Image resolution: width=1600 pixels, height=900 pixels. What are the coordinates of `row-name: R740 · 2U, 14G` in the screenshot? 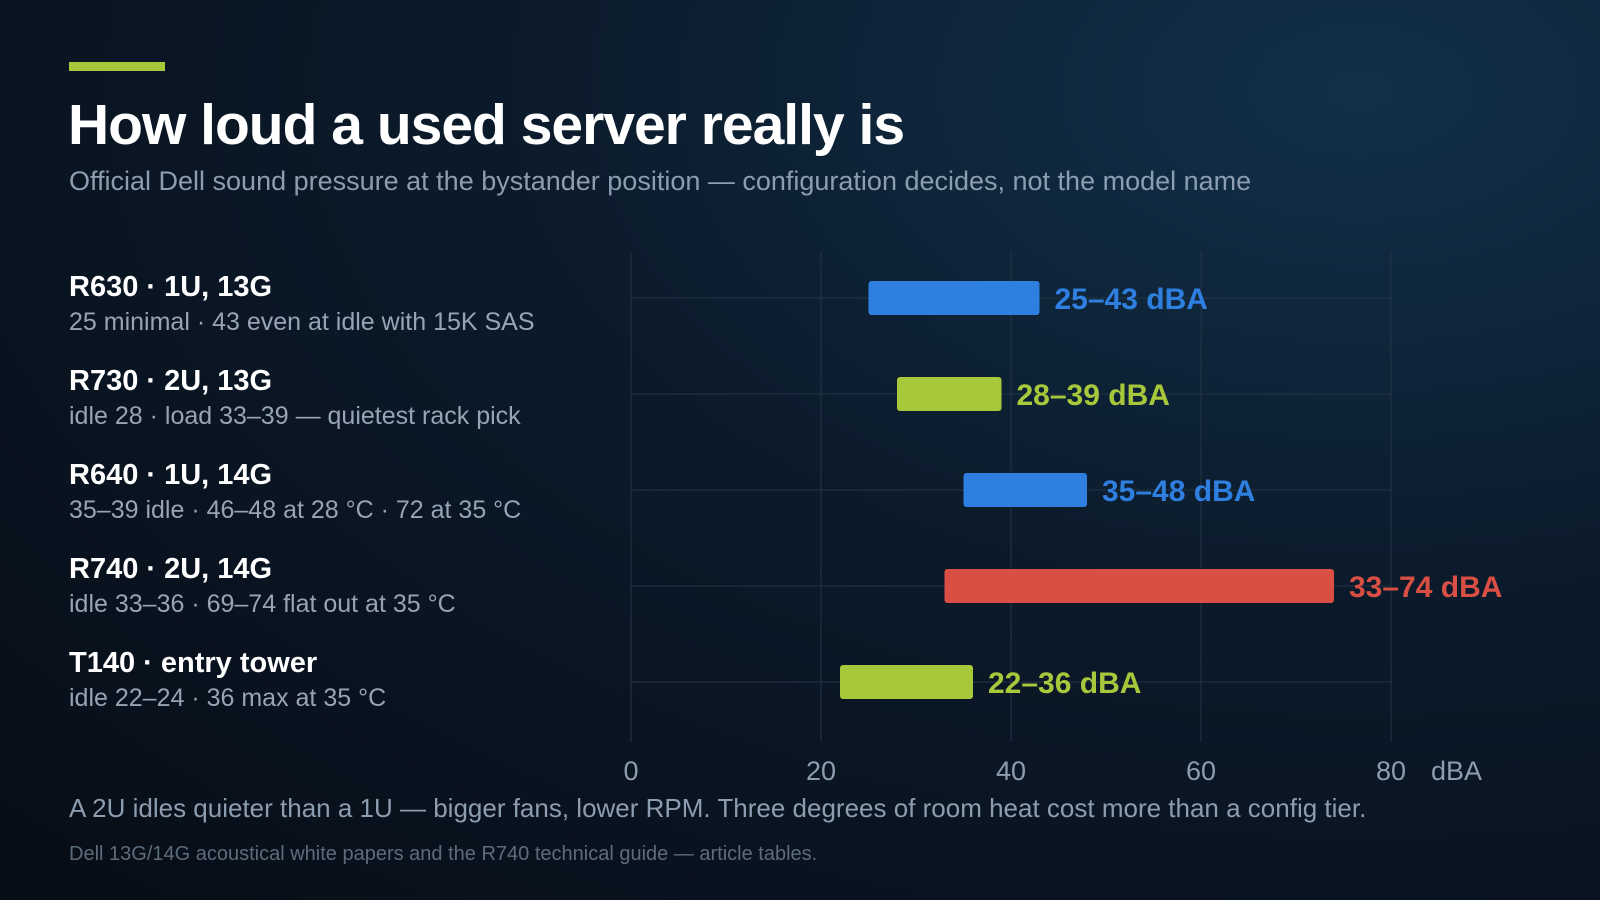 It's located at (171, 569).